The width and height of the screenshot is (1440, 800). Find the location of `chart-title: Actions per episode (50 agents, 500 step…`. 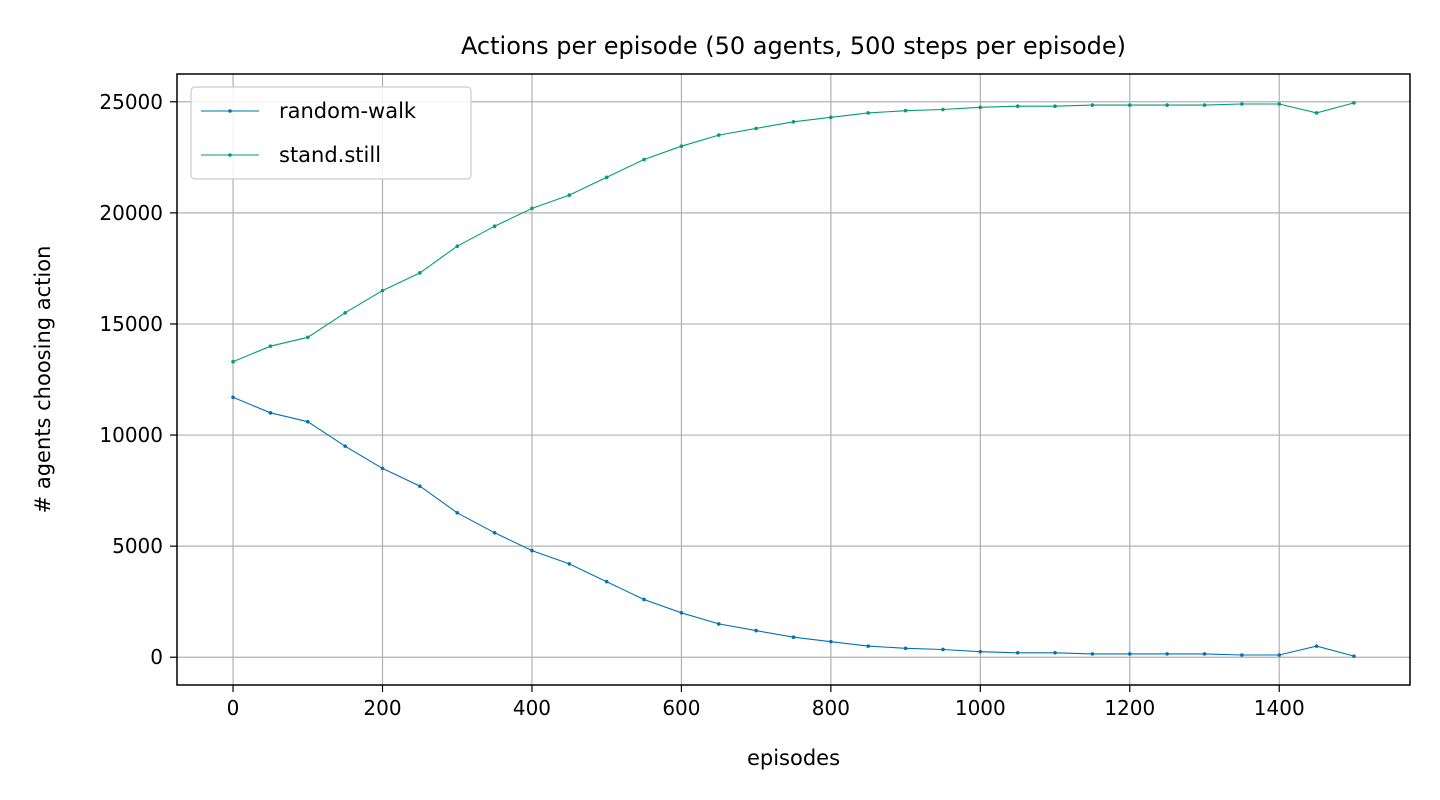

chart-title: Actions per episode (50 agents, 500 step… is located at coordinates (793, 46).